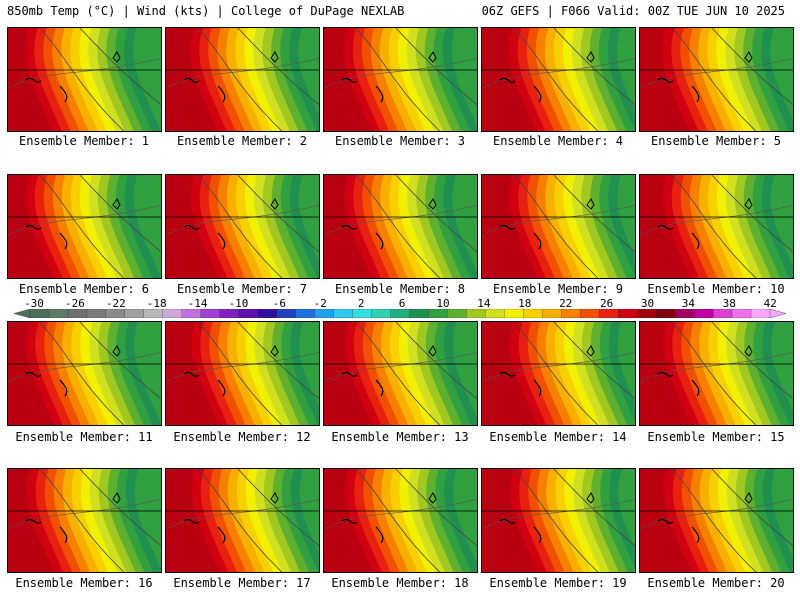  What do you see at coordinates (238, 303) in the screenshot?
I see `colorbar-tick-label: -10` at bounding box center [238, 303].